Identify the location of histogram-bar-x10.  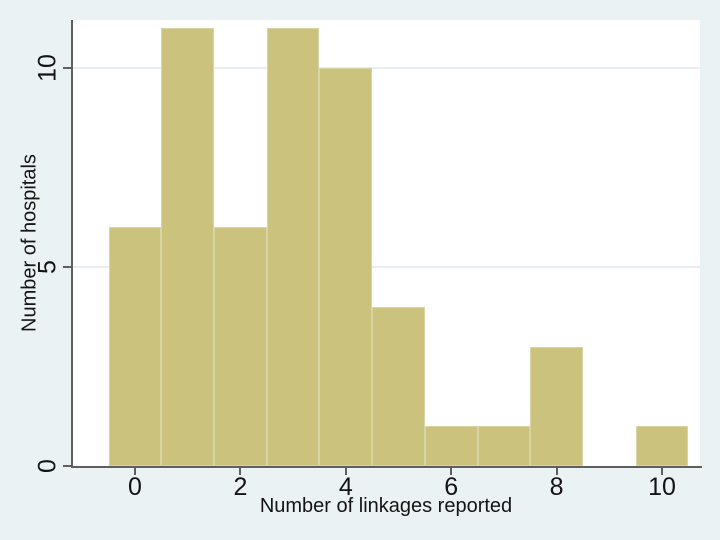
(662, 446).